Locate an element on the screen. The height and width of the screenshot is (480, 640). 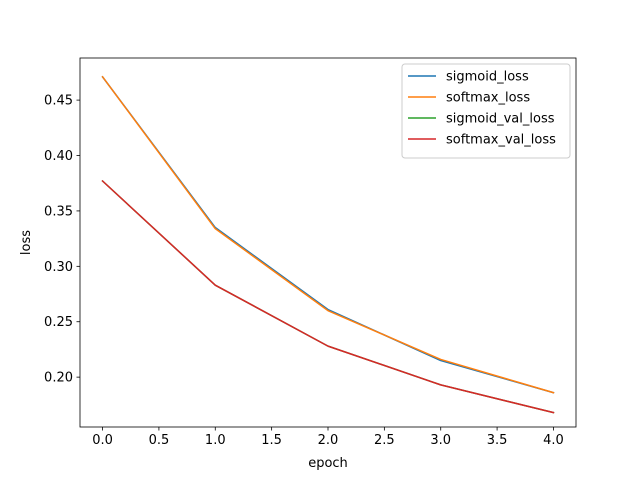
legend-label-sigmoid_loss: sigmoid_loss is located at coordinates (487, 77).